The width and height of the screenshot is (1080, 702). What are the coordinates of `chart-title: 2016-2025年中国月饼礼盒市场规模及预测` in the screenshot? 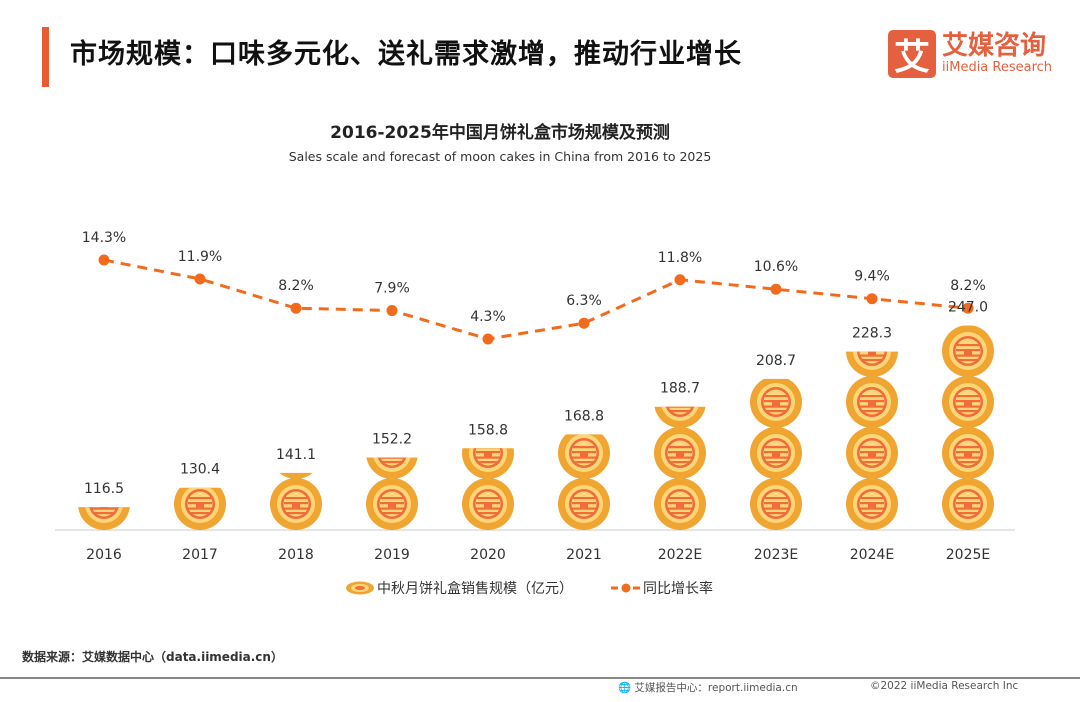 It's located at (500, 133).